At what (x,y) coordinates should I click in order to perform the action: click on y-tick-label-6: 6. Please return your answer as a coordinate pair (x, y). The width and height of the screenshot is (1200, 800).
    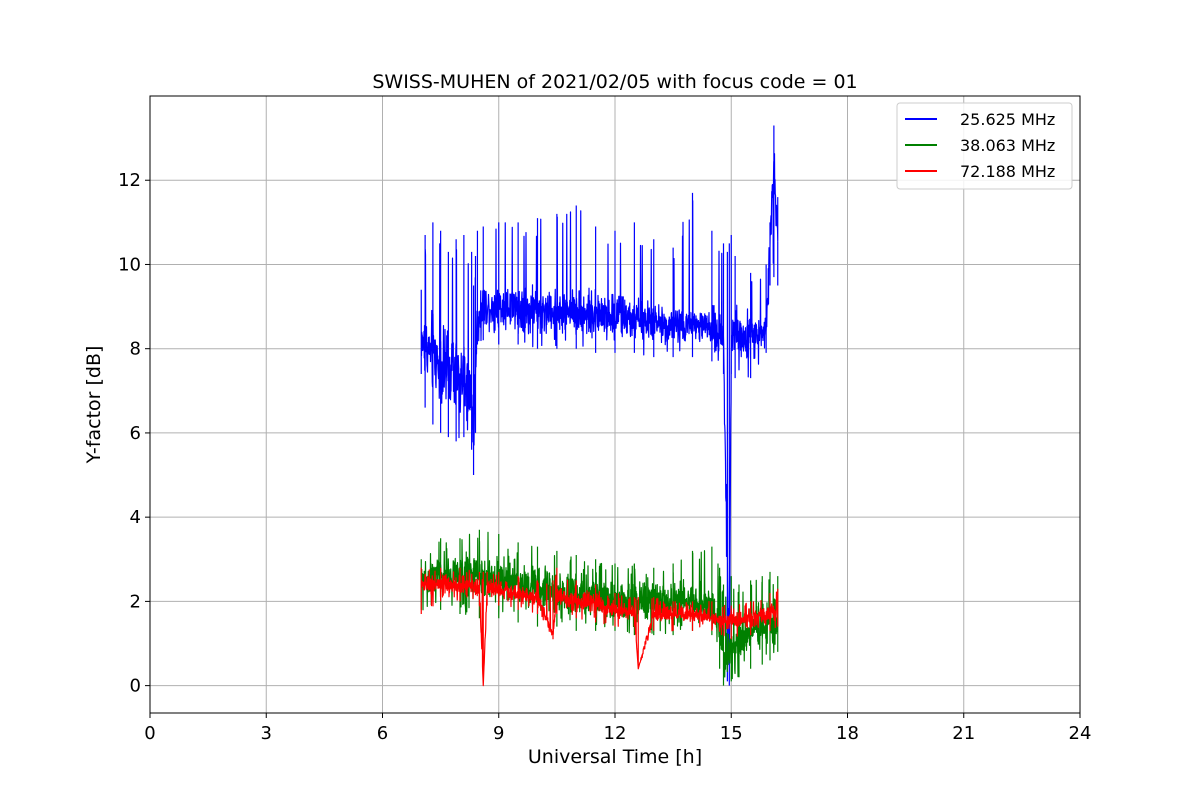
    Looking at the image, I should click on (135, 433).